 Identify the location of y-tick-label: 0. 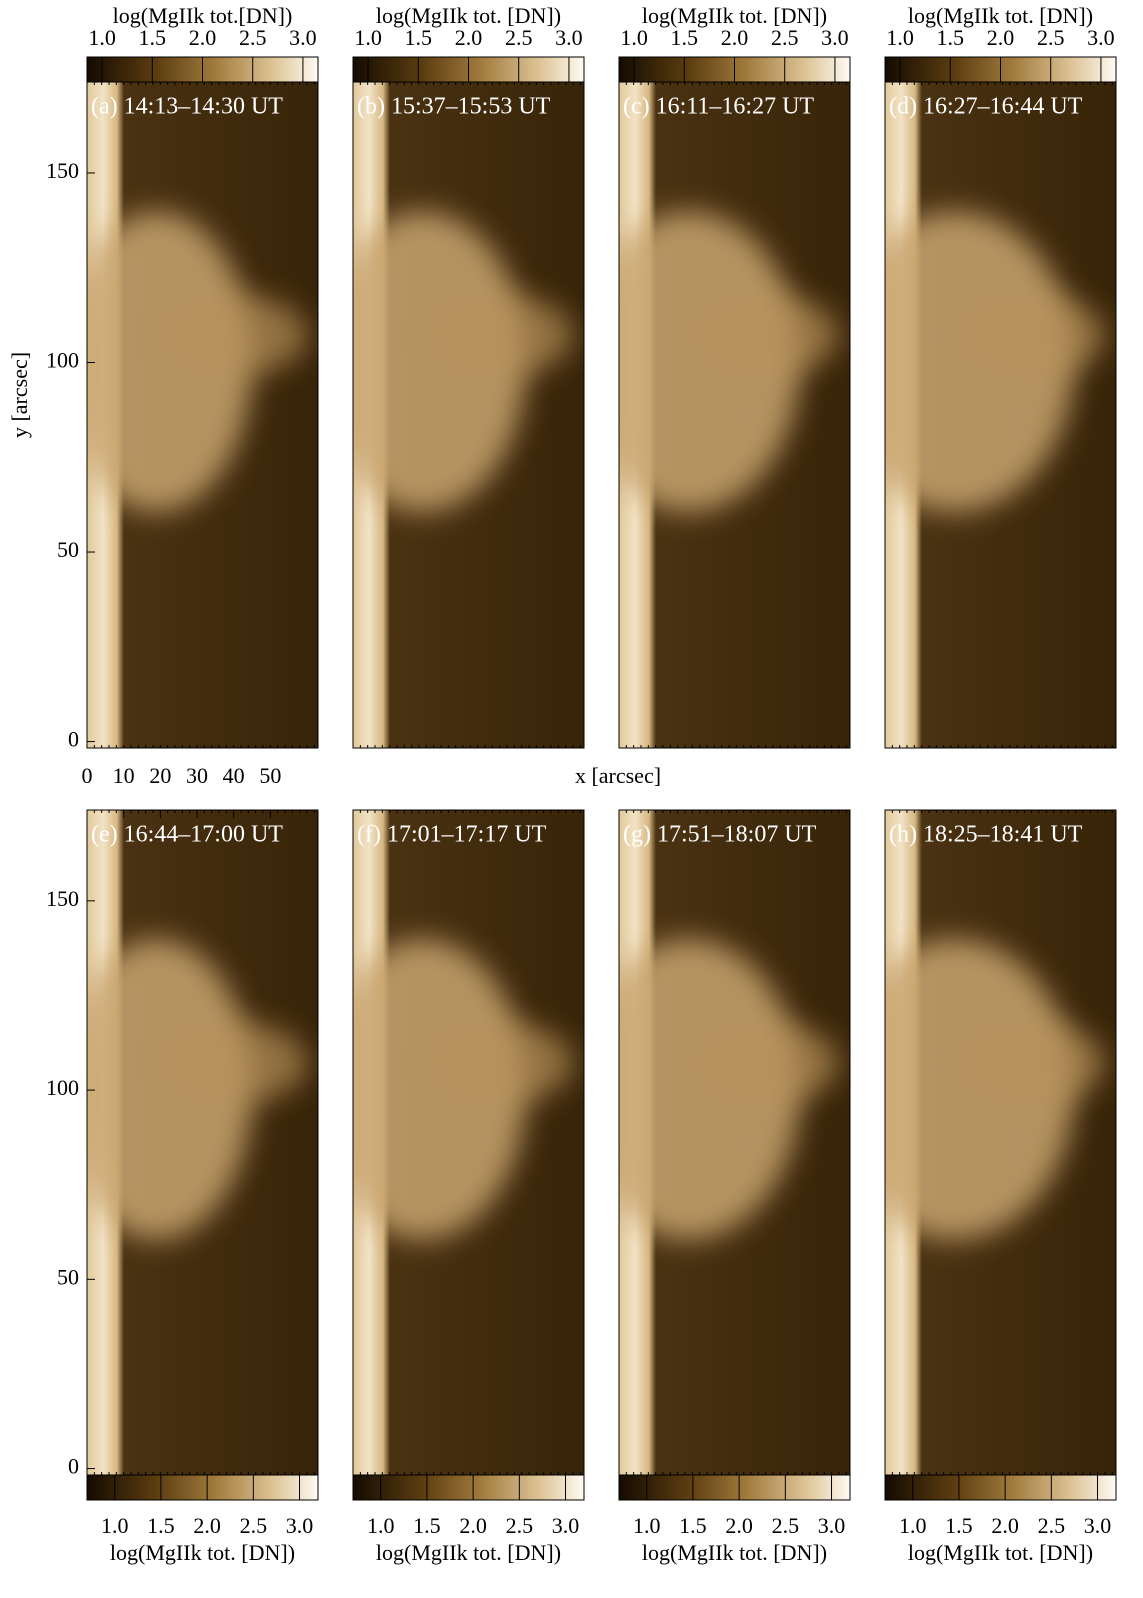
(73, 1466).